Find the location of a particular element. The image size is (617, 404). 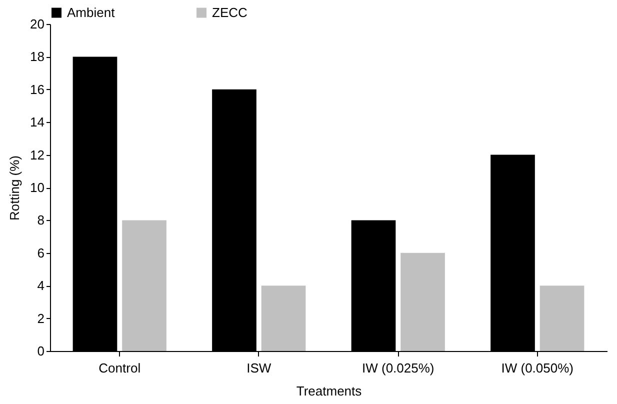

x-tick-label: ISW is located at coordinates (259, 368).